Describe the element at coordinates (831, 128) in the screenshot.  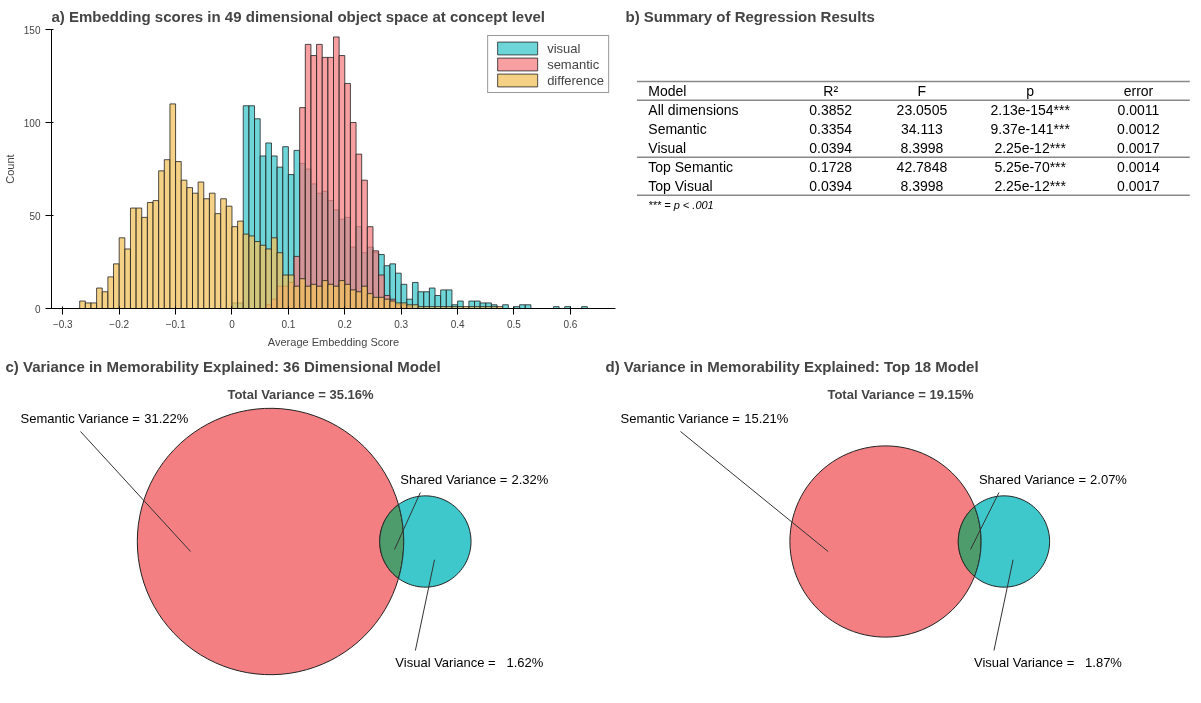
I see `text: 0.3354` at that location.